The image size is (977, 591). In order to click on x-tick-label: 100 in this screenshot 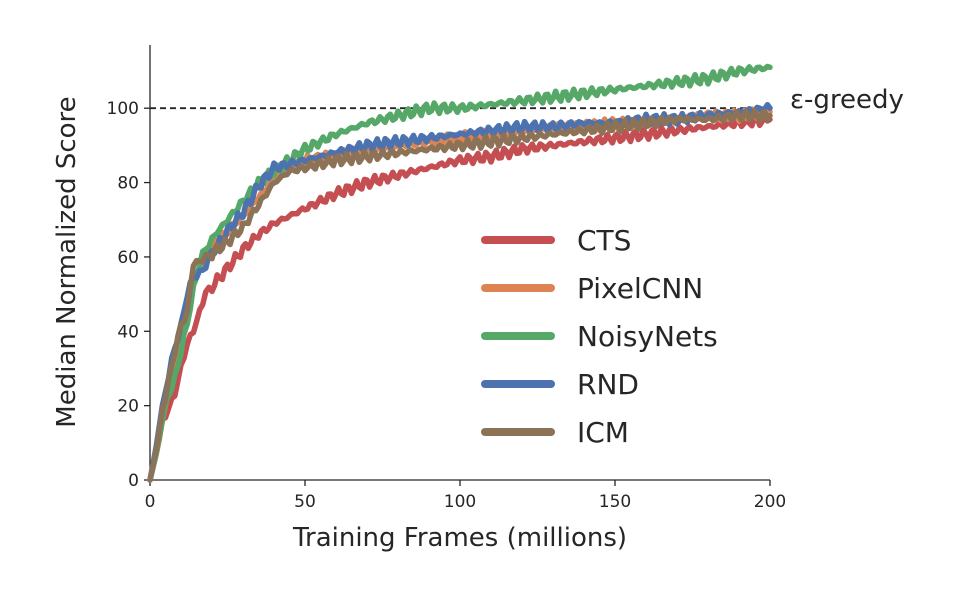, I will do `click(460, 502)`.